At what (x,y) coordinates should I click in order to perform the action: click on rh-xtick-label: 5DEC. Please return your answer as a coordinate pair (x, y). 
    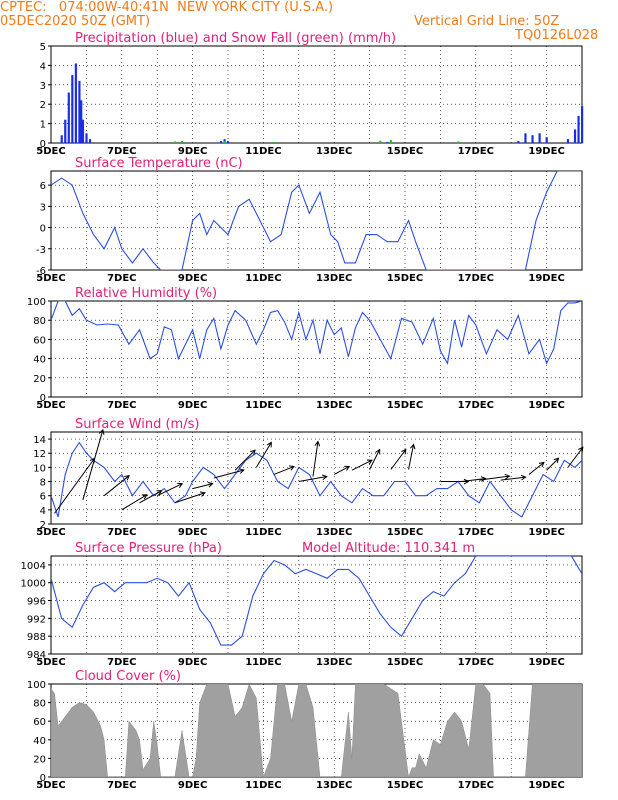
    Looking at the image, I should click on (50, 405).